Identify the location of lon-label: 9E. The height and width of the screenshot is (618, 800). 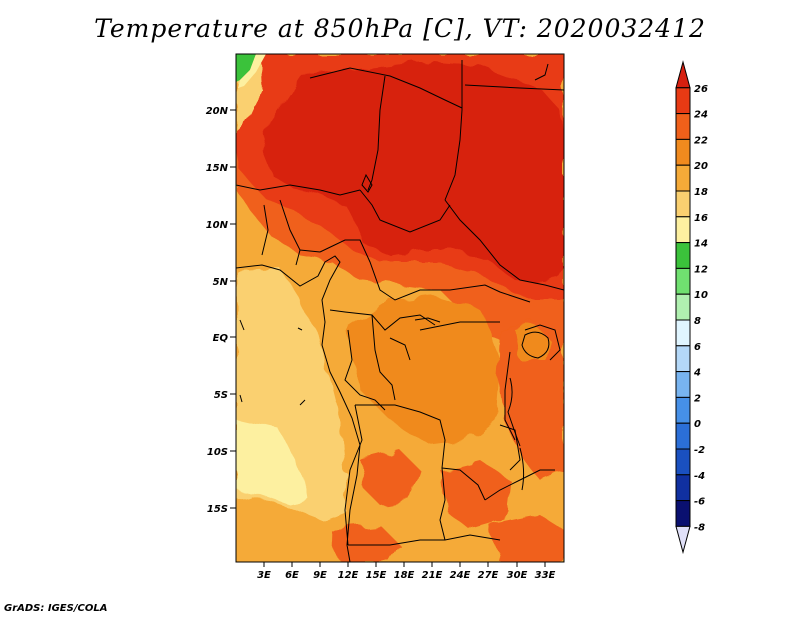
(320, 575).